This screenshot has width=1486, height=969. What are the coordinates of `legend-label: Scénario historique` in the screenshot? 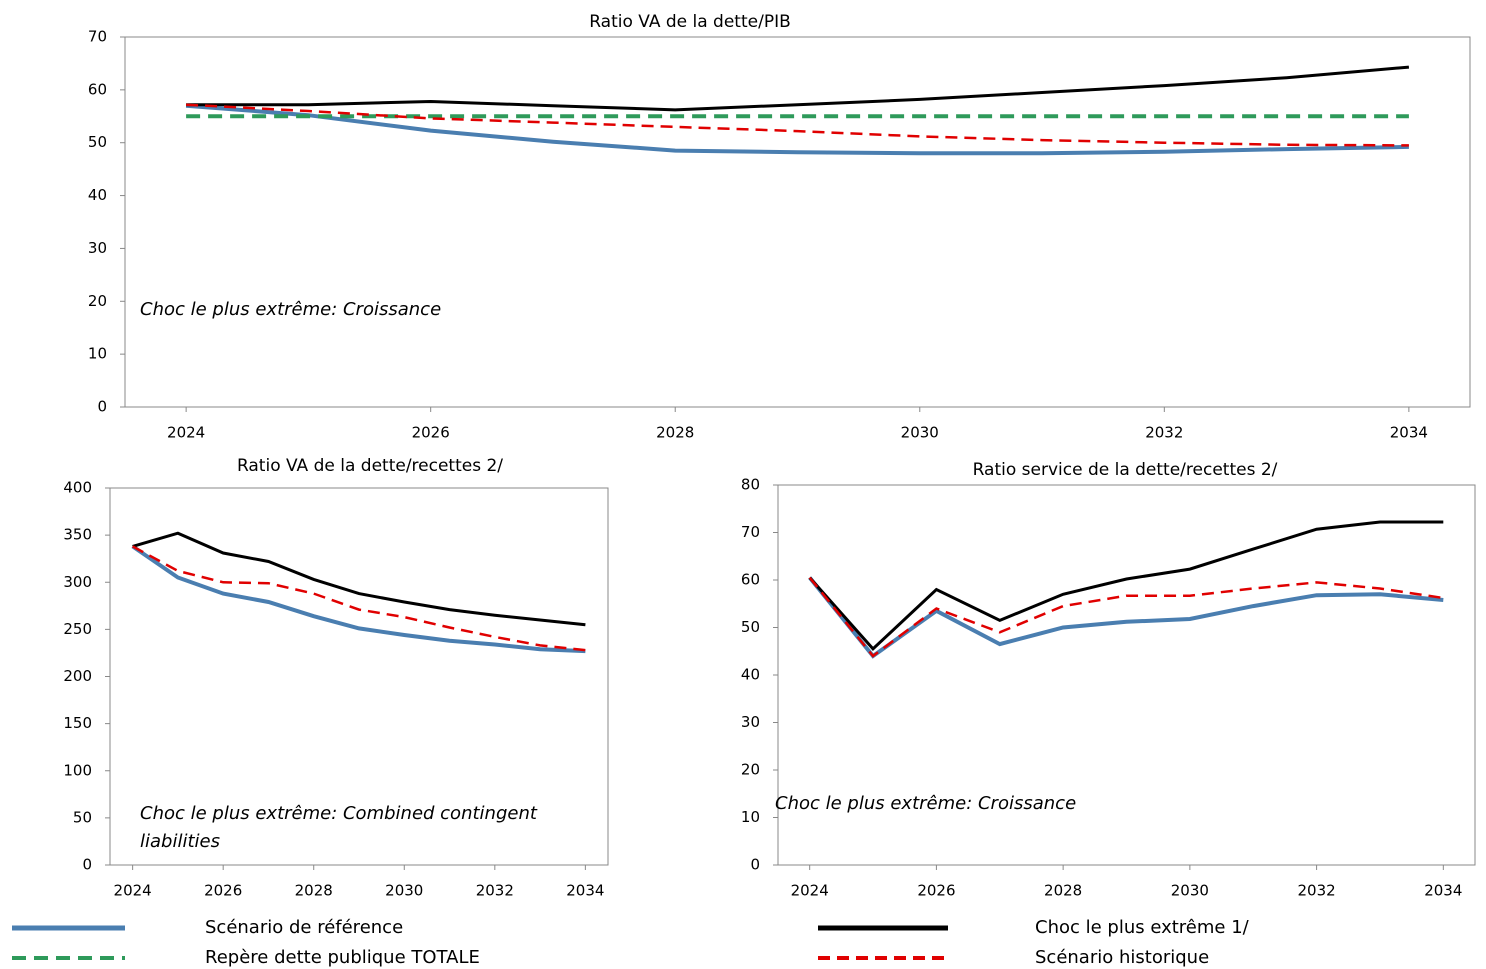 It's located at (1122, 957).